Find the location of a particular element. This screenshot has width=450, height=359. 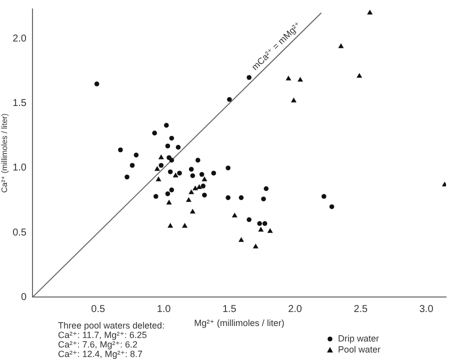

y-tick-label: 1.0 is located at coordinates (19, 168).